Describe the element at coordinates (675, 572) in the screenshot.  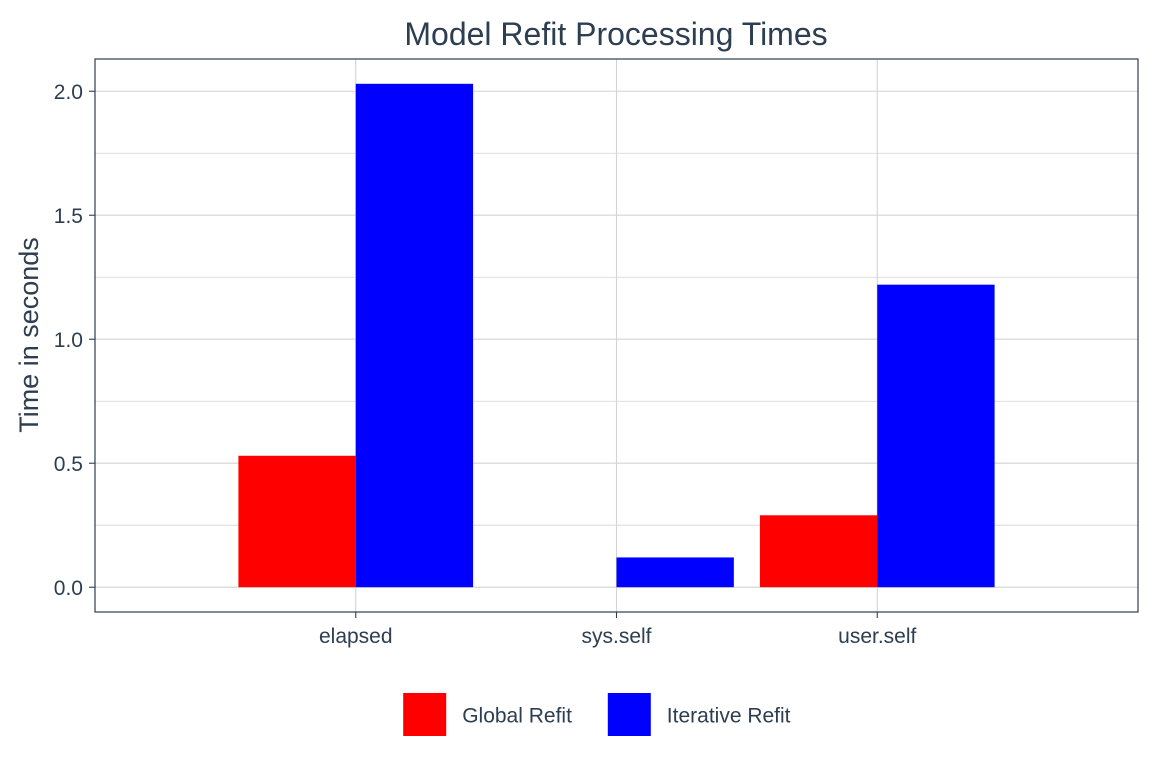
I see `bar-iterative-refit-sys-self` at that location.